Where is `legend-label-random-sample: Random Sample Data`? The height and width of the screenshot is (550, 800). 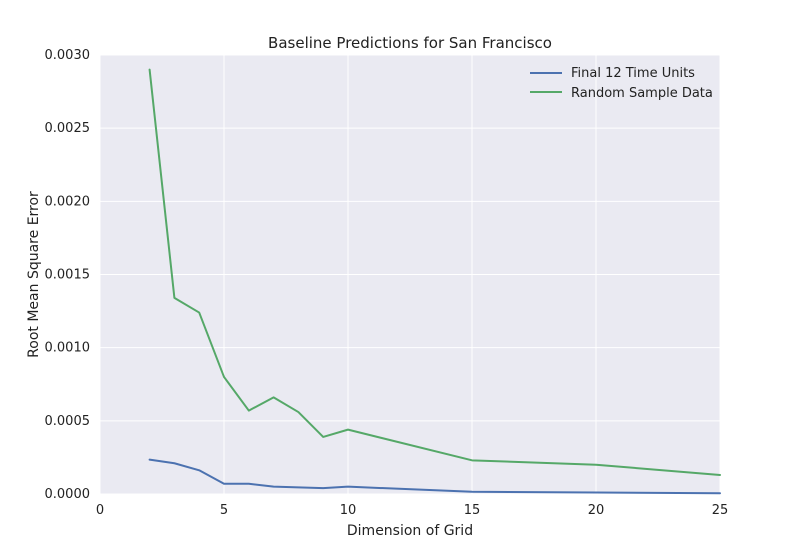
legend-label-random-sample: Random Sample Data is located at coordinates (642, 93).